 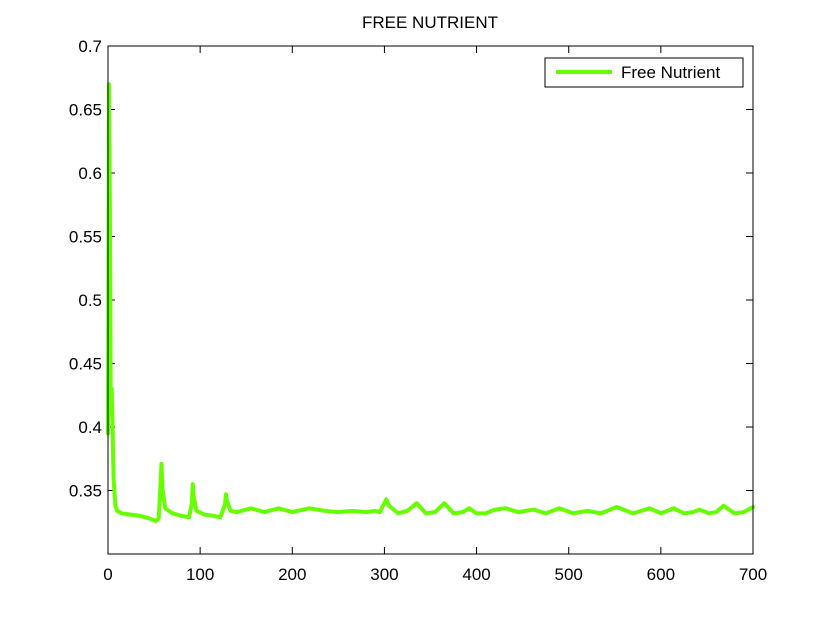 I want to click on x-tick-label: 200, so click(x=292, y=574).